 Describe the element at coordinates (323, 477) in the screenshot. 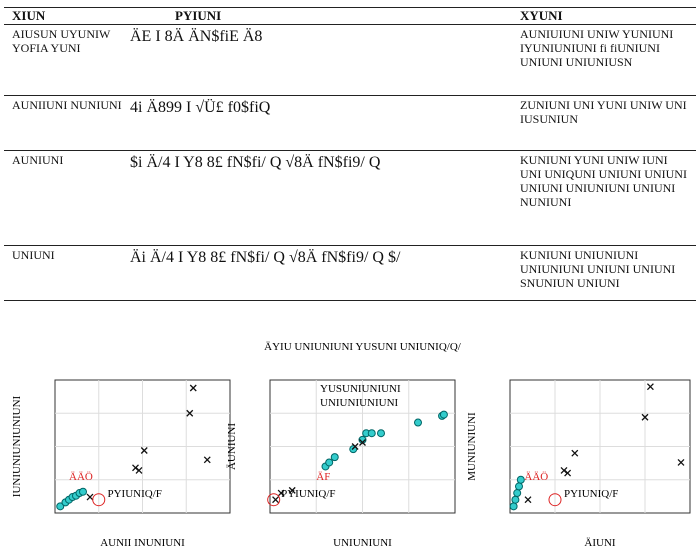

I see `red-label: ÄF` at that location.